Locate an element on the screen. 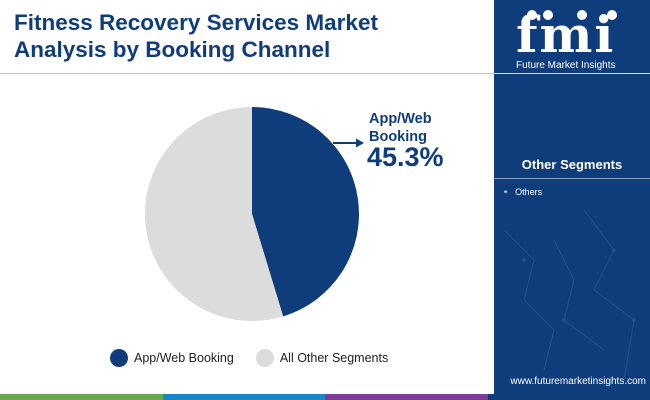  legend-swatch-other is located at coordinates (264, 358).